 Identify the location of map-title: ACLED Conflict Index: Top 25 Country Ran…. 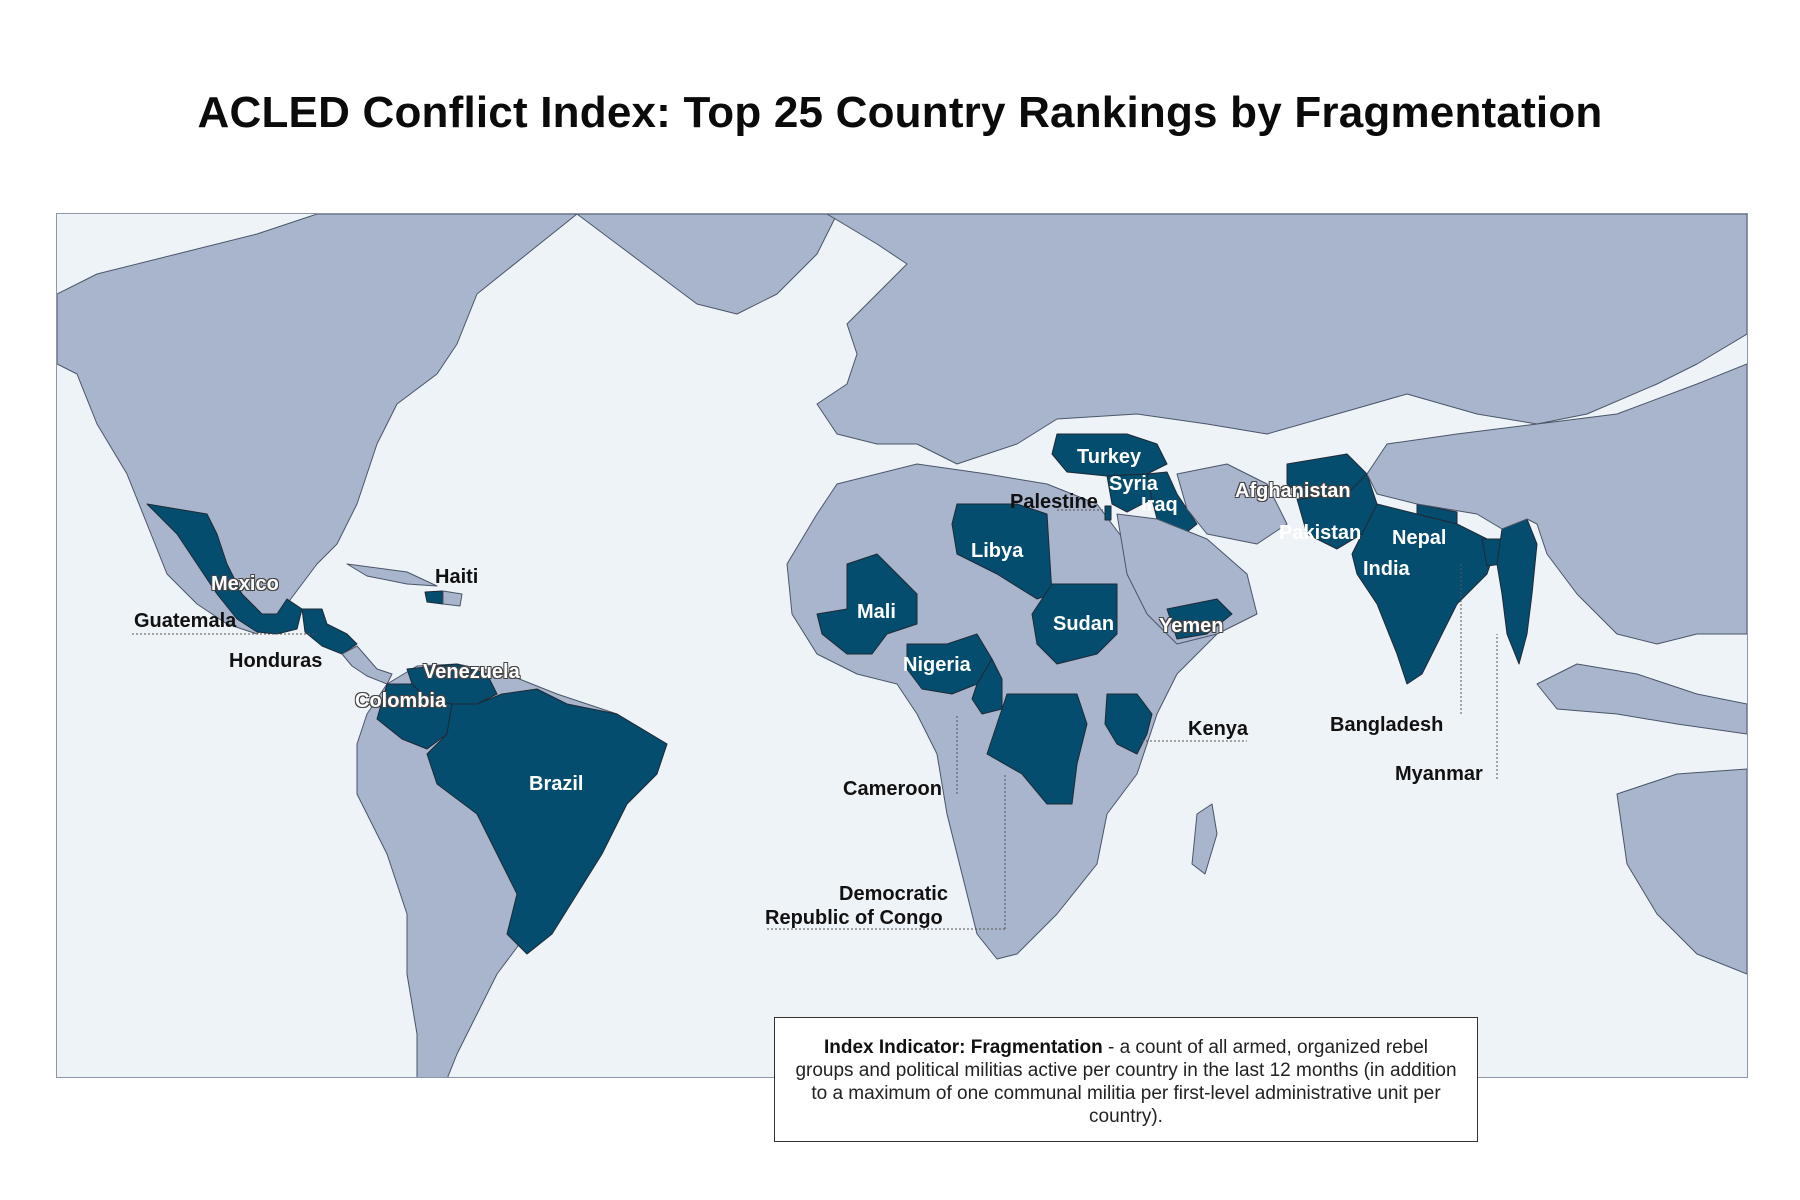
(900, 112).